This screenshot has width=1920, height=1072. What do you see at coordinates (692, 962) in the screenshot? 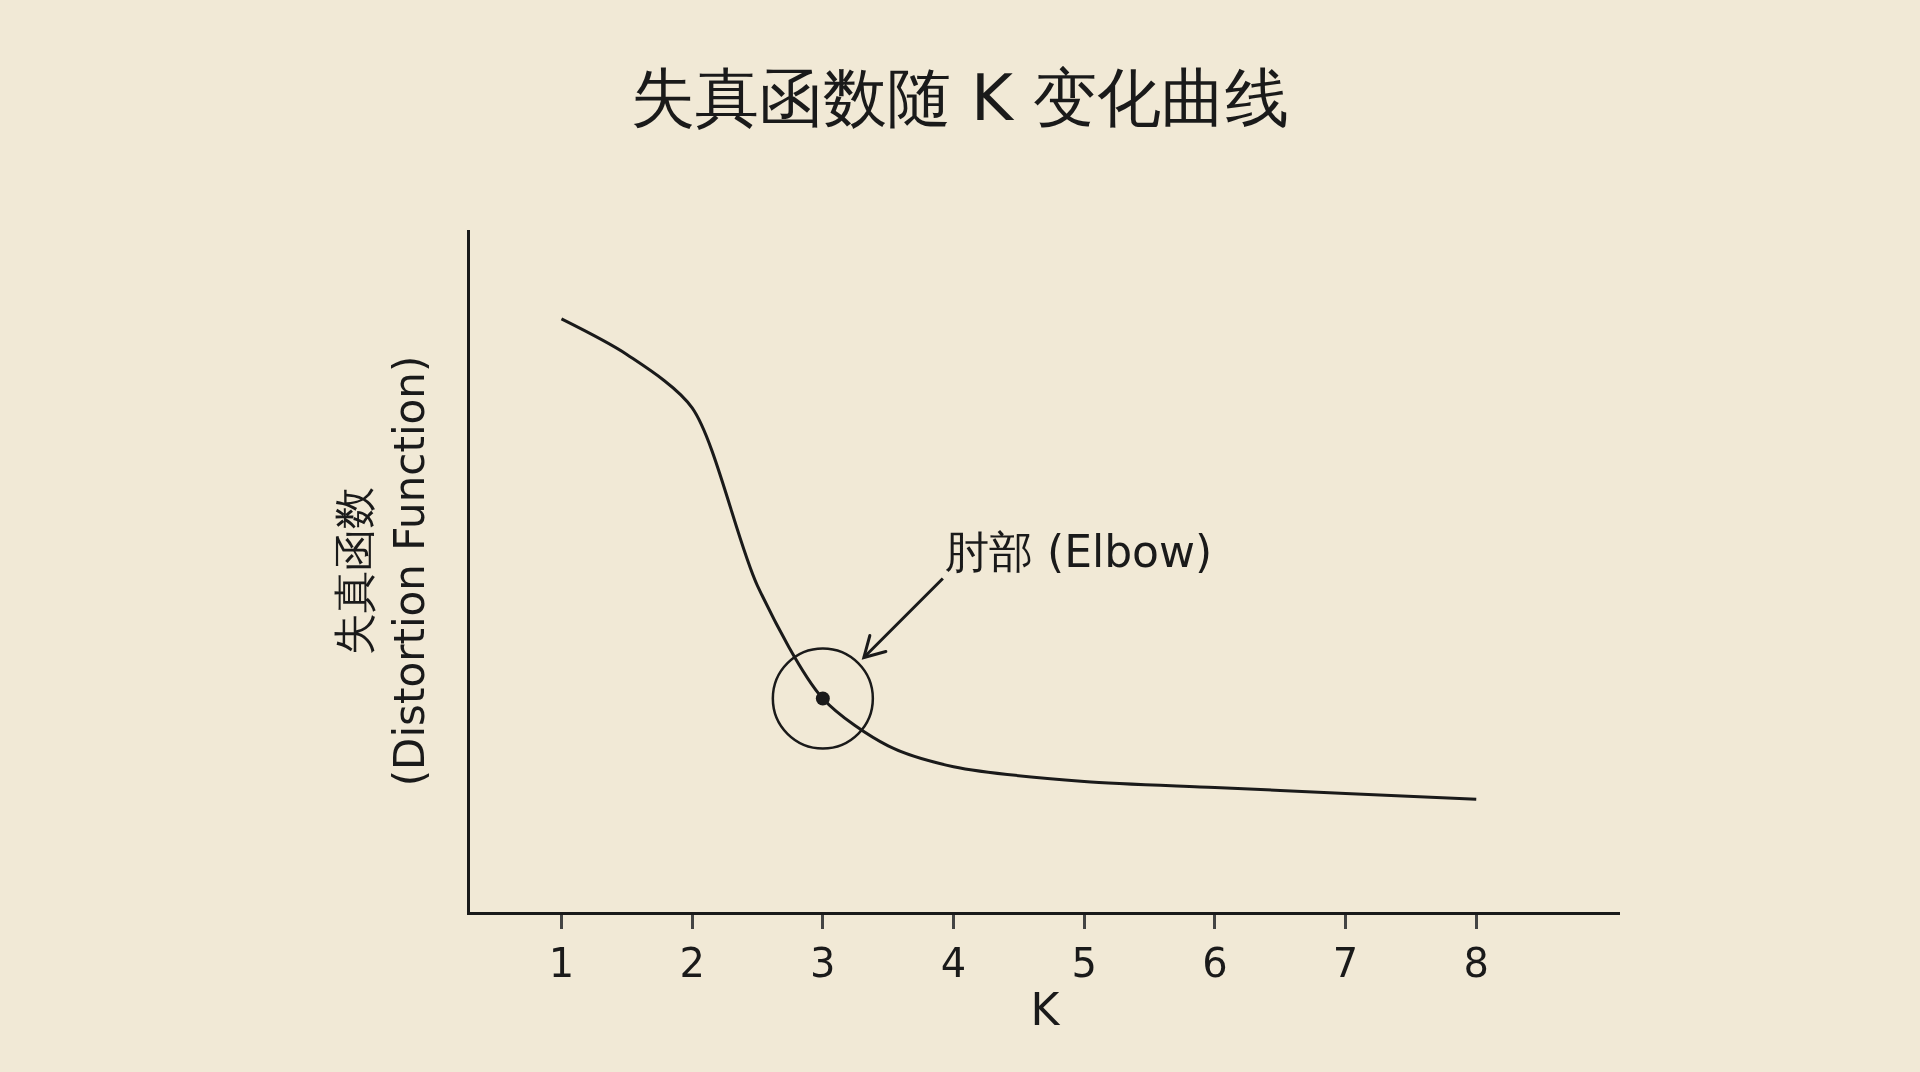
I see `x-tick-label: 2` at bounding box center [692, 962].